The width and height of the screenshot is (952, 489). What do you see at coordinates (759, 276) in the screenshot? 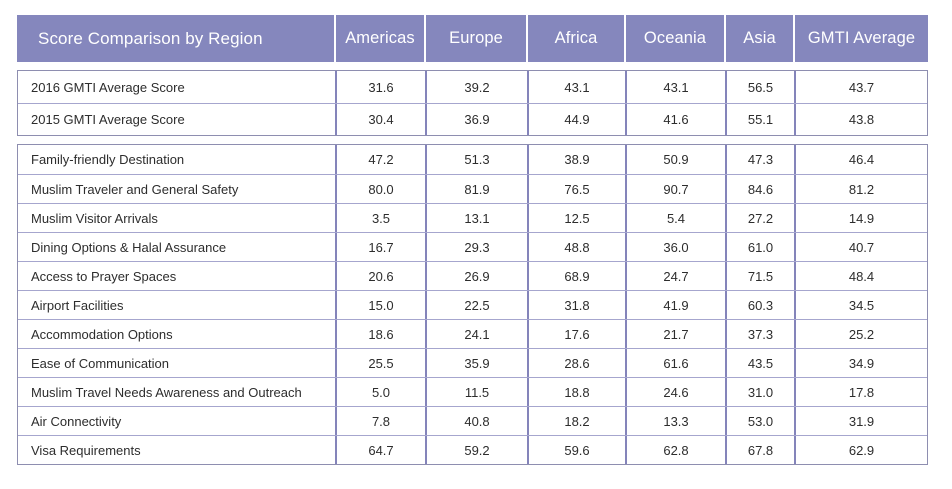
I see `score-cell: 71.5` at bounding box center [759, 276].